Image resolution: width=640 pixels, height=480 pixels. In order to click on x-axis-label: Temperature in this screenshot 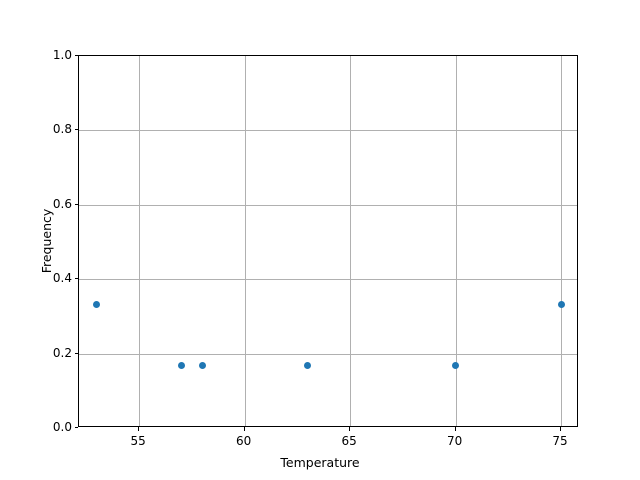, I will do `click(320, 462)`.